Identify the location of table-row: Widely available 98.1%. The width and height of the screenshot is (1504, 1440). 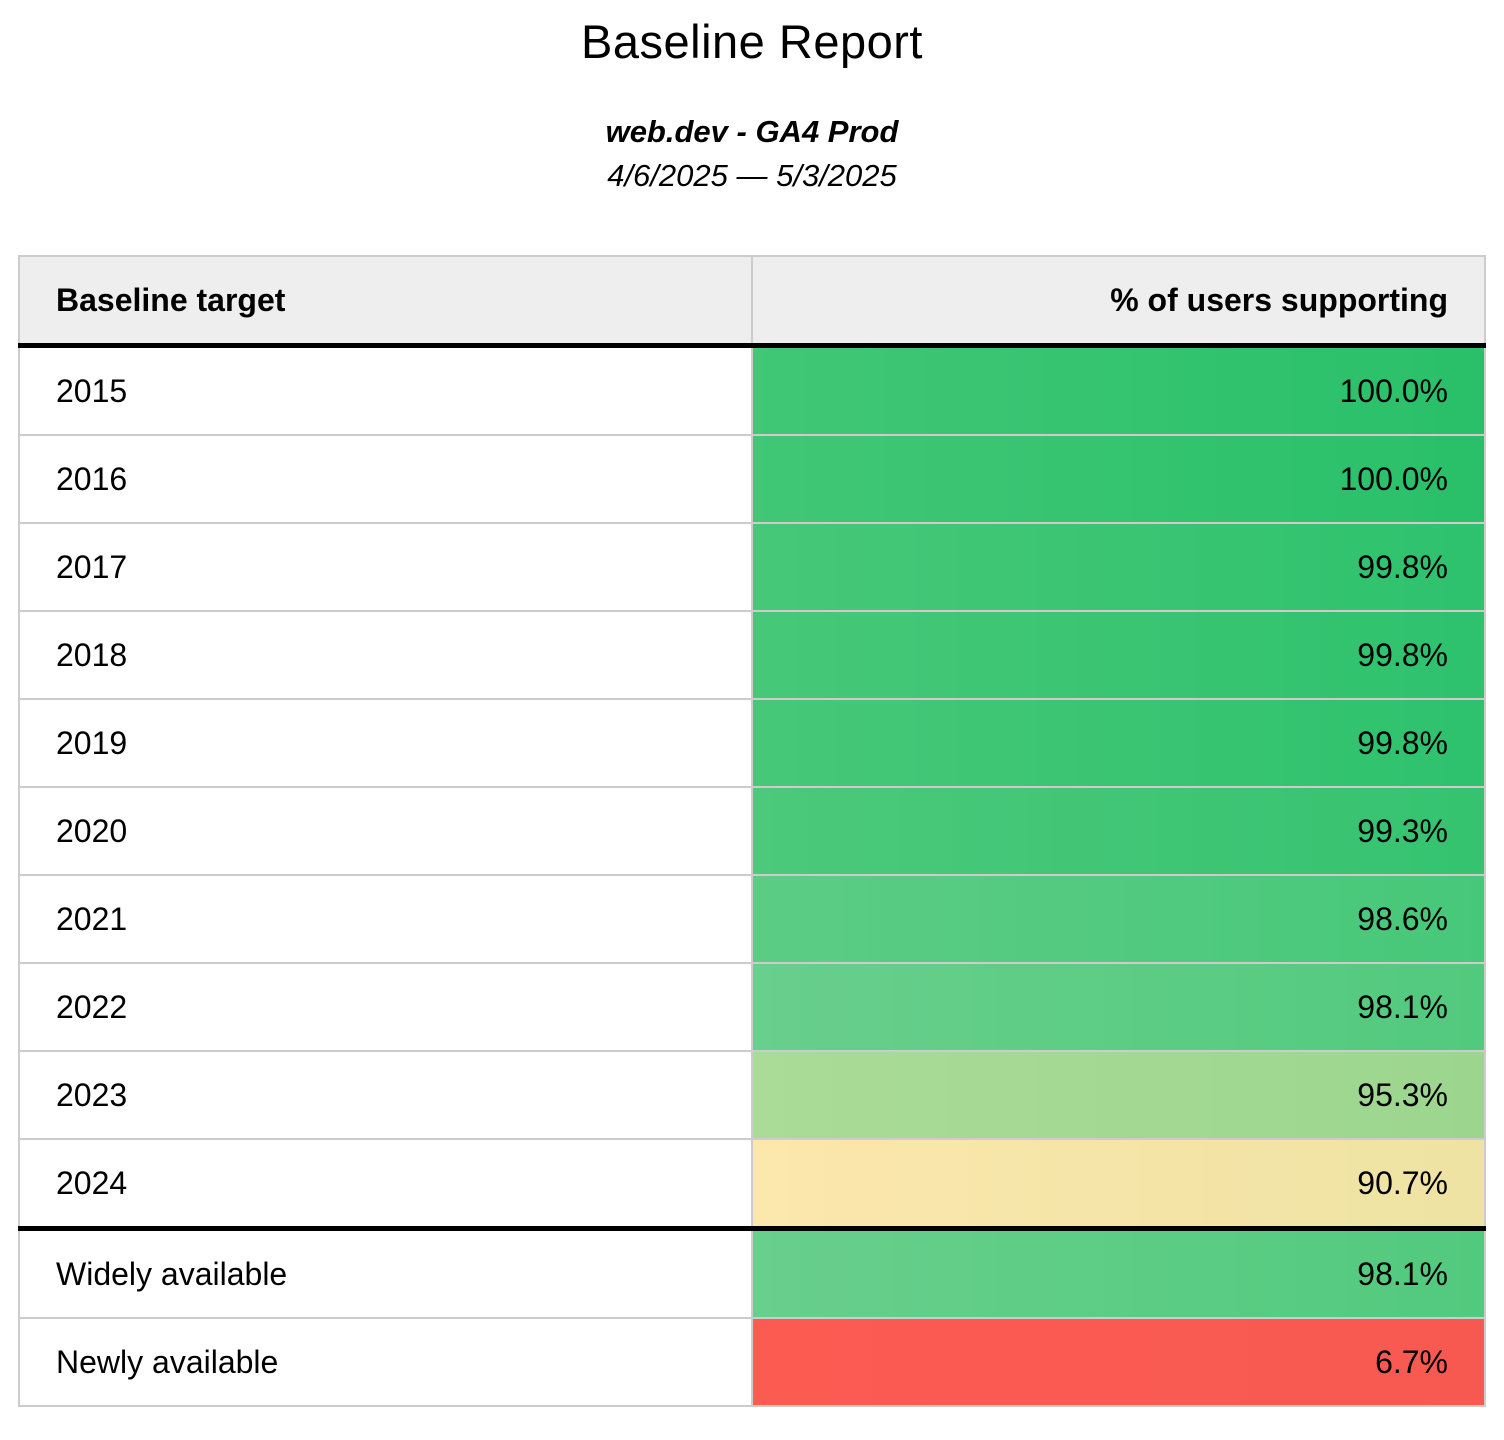
(752, 1272).